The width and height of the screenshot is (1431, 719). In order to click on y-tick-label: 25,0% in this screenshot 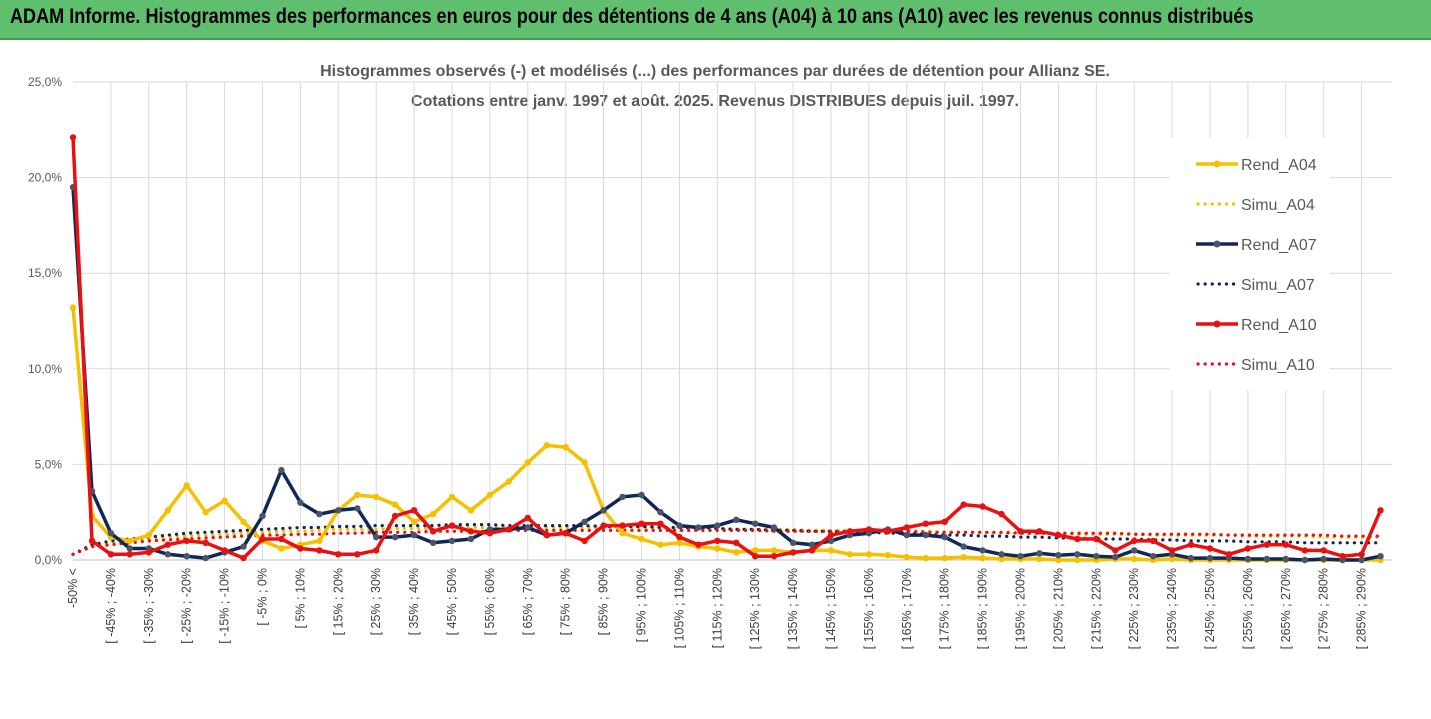, I will do `click(45, 82)`.